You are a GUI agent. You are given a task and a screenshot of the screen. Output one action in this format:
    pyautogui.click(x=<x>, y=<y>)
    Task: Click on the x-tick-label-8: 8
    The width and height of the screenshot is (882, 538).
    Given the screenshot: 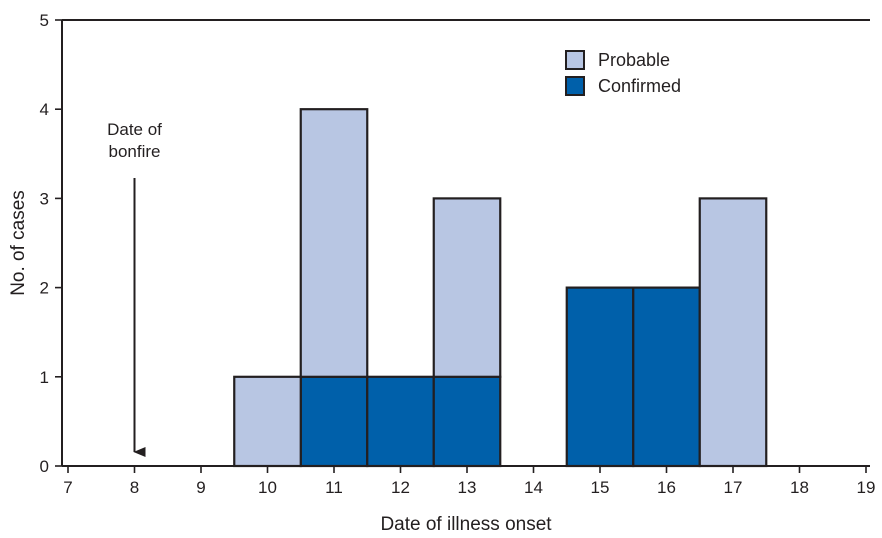 What is the action you would take?
    pyautogui.click(x=134, y=487)
    